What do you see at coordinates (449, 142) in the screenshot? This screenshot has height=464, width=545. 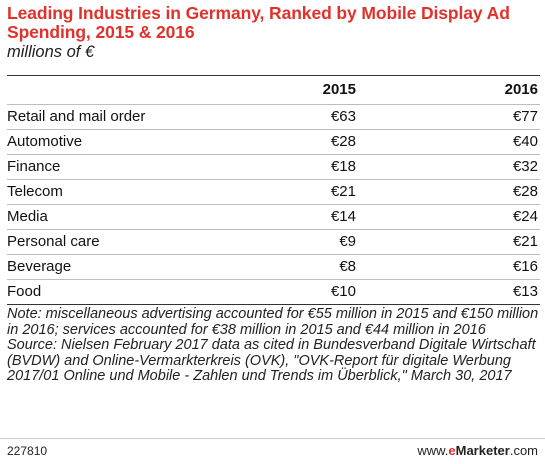 I see `value-2016: €40` at bounding box center [449, 142].